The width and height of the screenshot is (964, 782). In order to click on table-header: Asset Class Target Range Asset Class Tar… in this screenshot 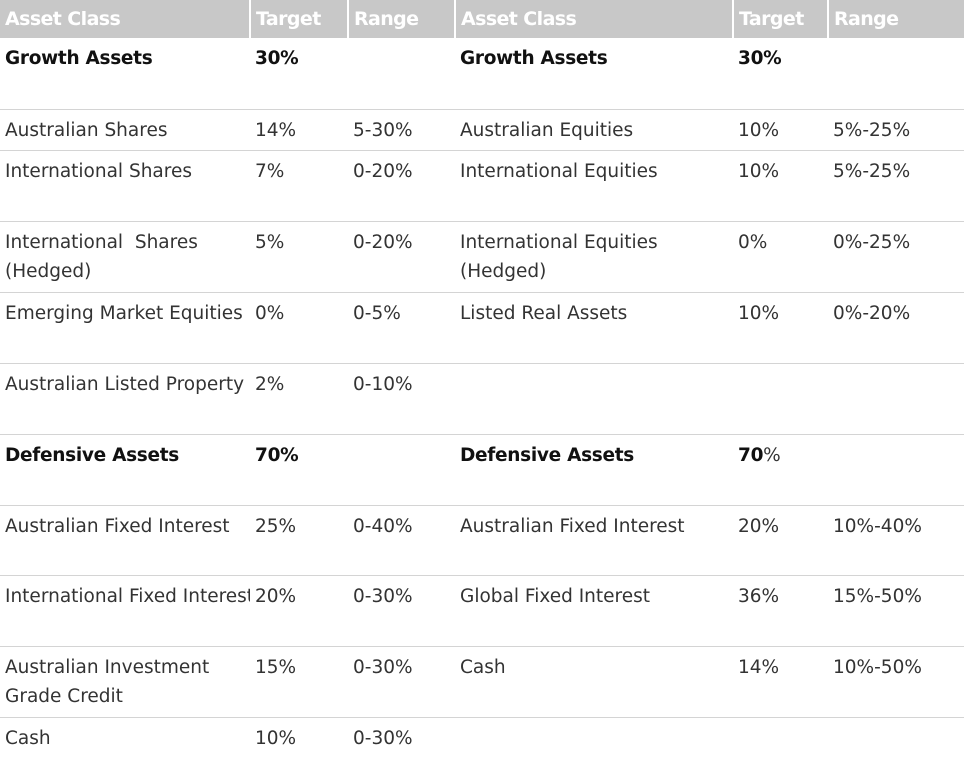, I will do `click(482, 19)`.